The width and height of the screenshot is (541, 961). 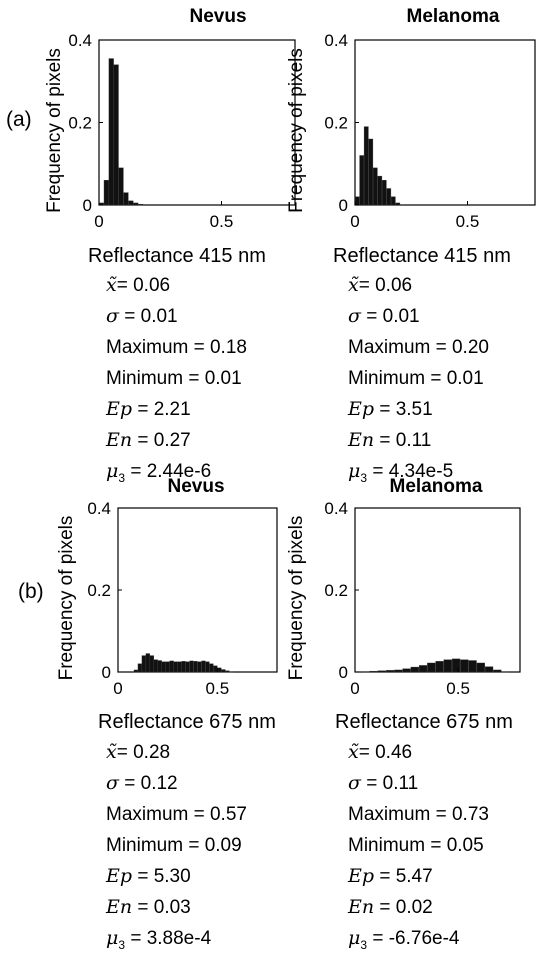 What do you see at coordinates (418, 814) in the screenshot?
I see `stat-maximum: Maximum = 0.73` at bounding box center [418, 814].